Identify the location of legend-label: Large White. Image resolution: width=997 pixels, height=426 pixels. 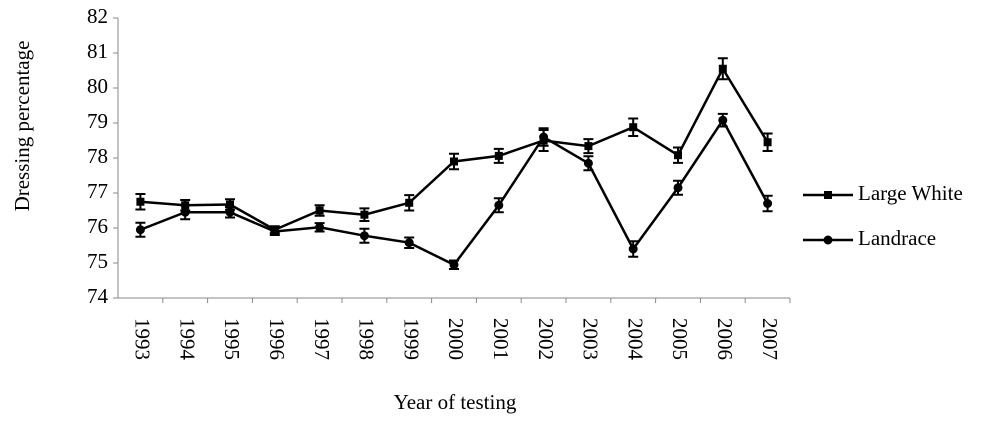
(910, 193).